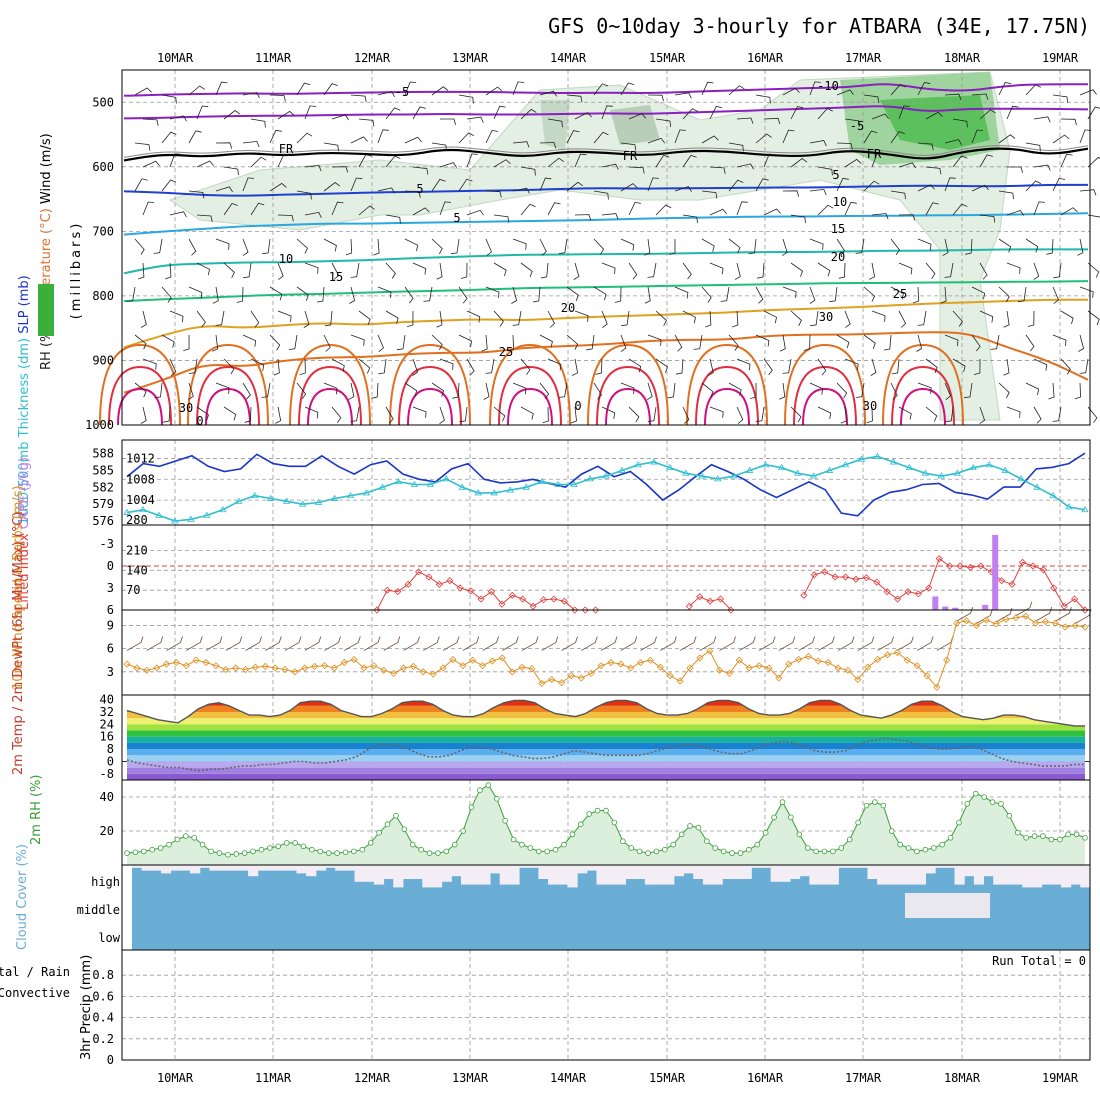 The image size is (1100, 1100). Describe the element at coordinates (86, 1007) in the screenshot. I see `precip-axis-title: 3hr Precip (mm)` at that location.